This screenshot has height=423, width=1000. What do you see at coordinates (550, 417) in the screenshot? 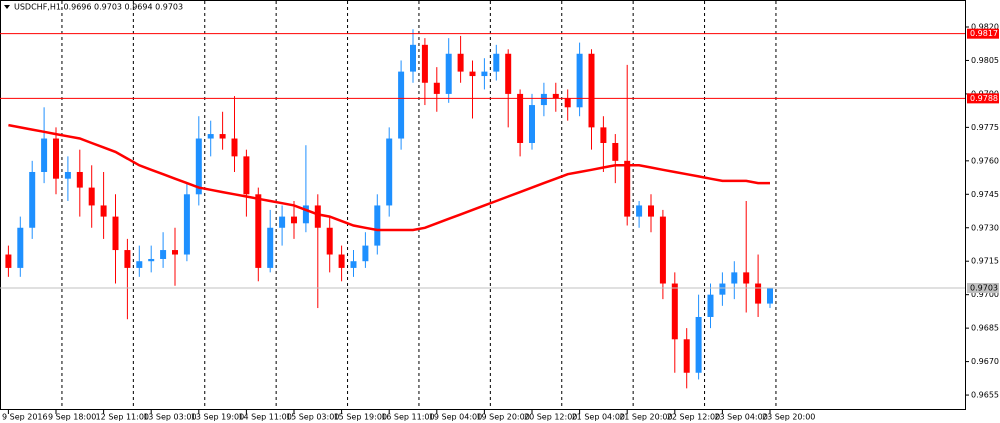
I see `x-tick-label: 20 Sep 12:00` at bounding box center [550, 417].